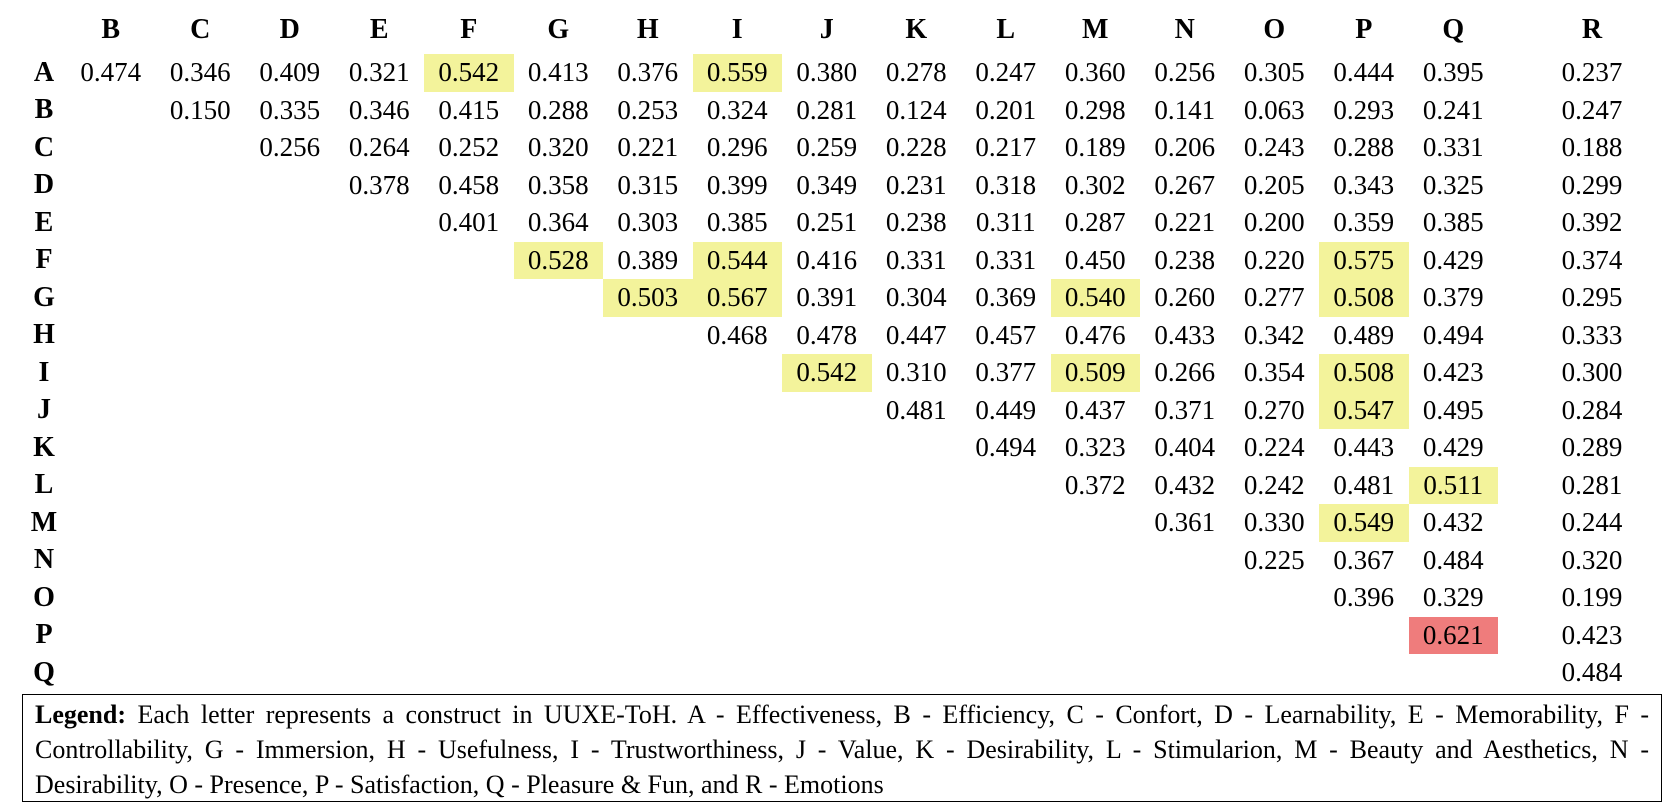  Describe the element at coordinates (1520, 673) in the screenshot. I see `gap-cell` at that location.